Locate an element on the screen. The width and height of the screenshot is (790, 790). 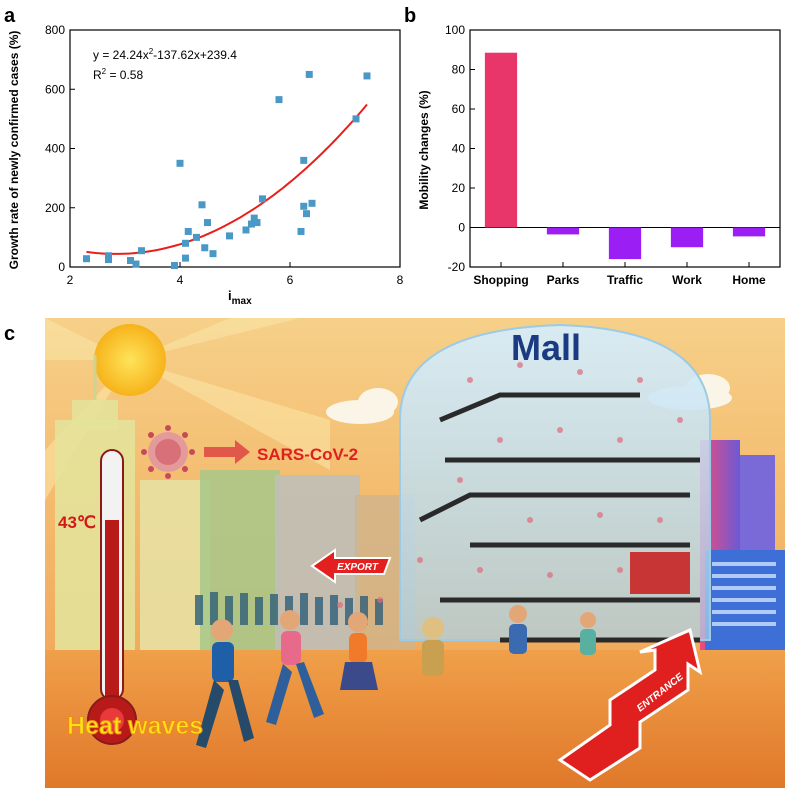
bar-traffic is located at coordinates (625, 243).